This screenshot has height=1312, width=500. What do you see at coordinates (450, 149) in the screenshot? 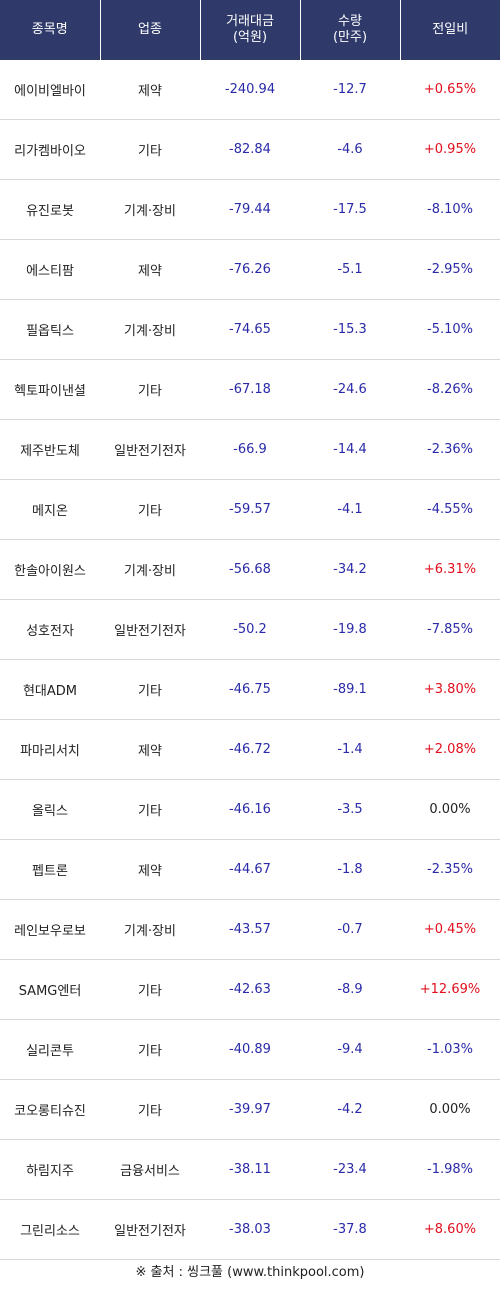
I see `cell-change: +0.95%` at bounding box center [450, 149].